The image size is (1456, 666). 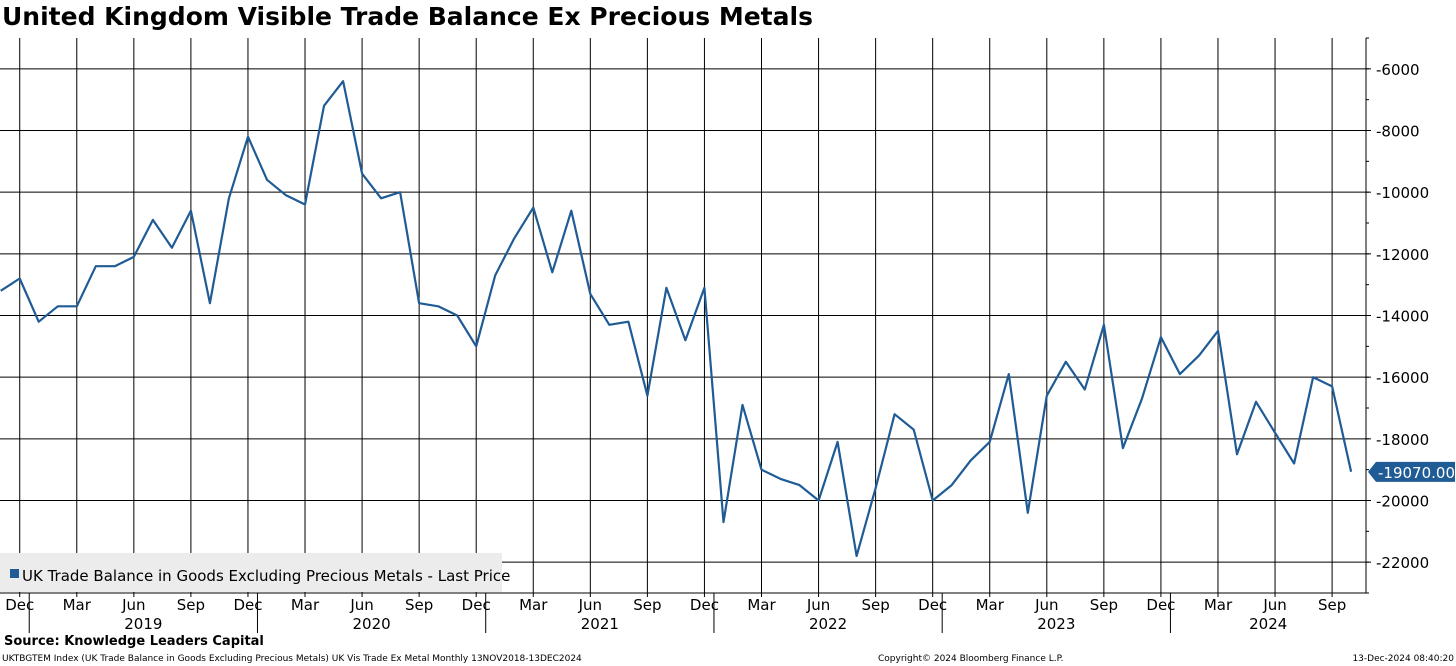 I want to click on x-year-label: 2023, so click(x=1056, y=624).